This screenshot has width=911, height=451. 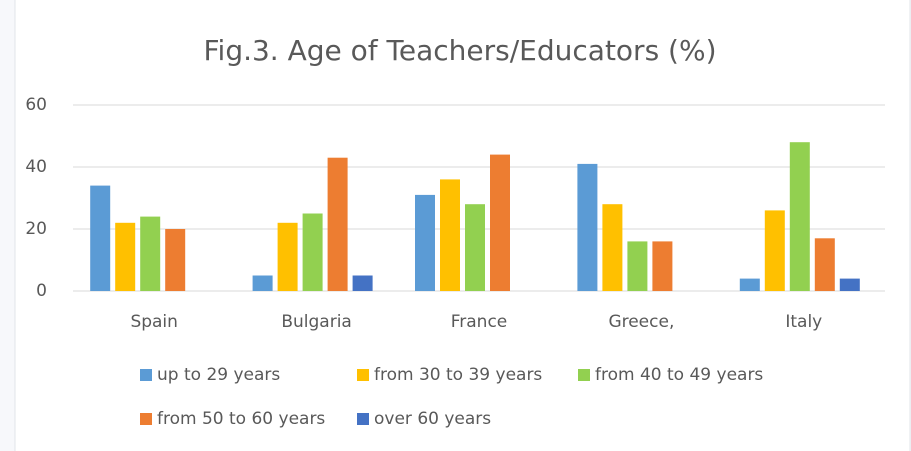 I want to click on legend-label: from 40 to 49 years, so click(x=679, y=375).